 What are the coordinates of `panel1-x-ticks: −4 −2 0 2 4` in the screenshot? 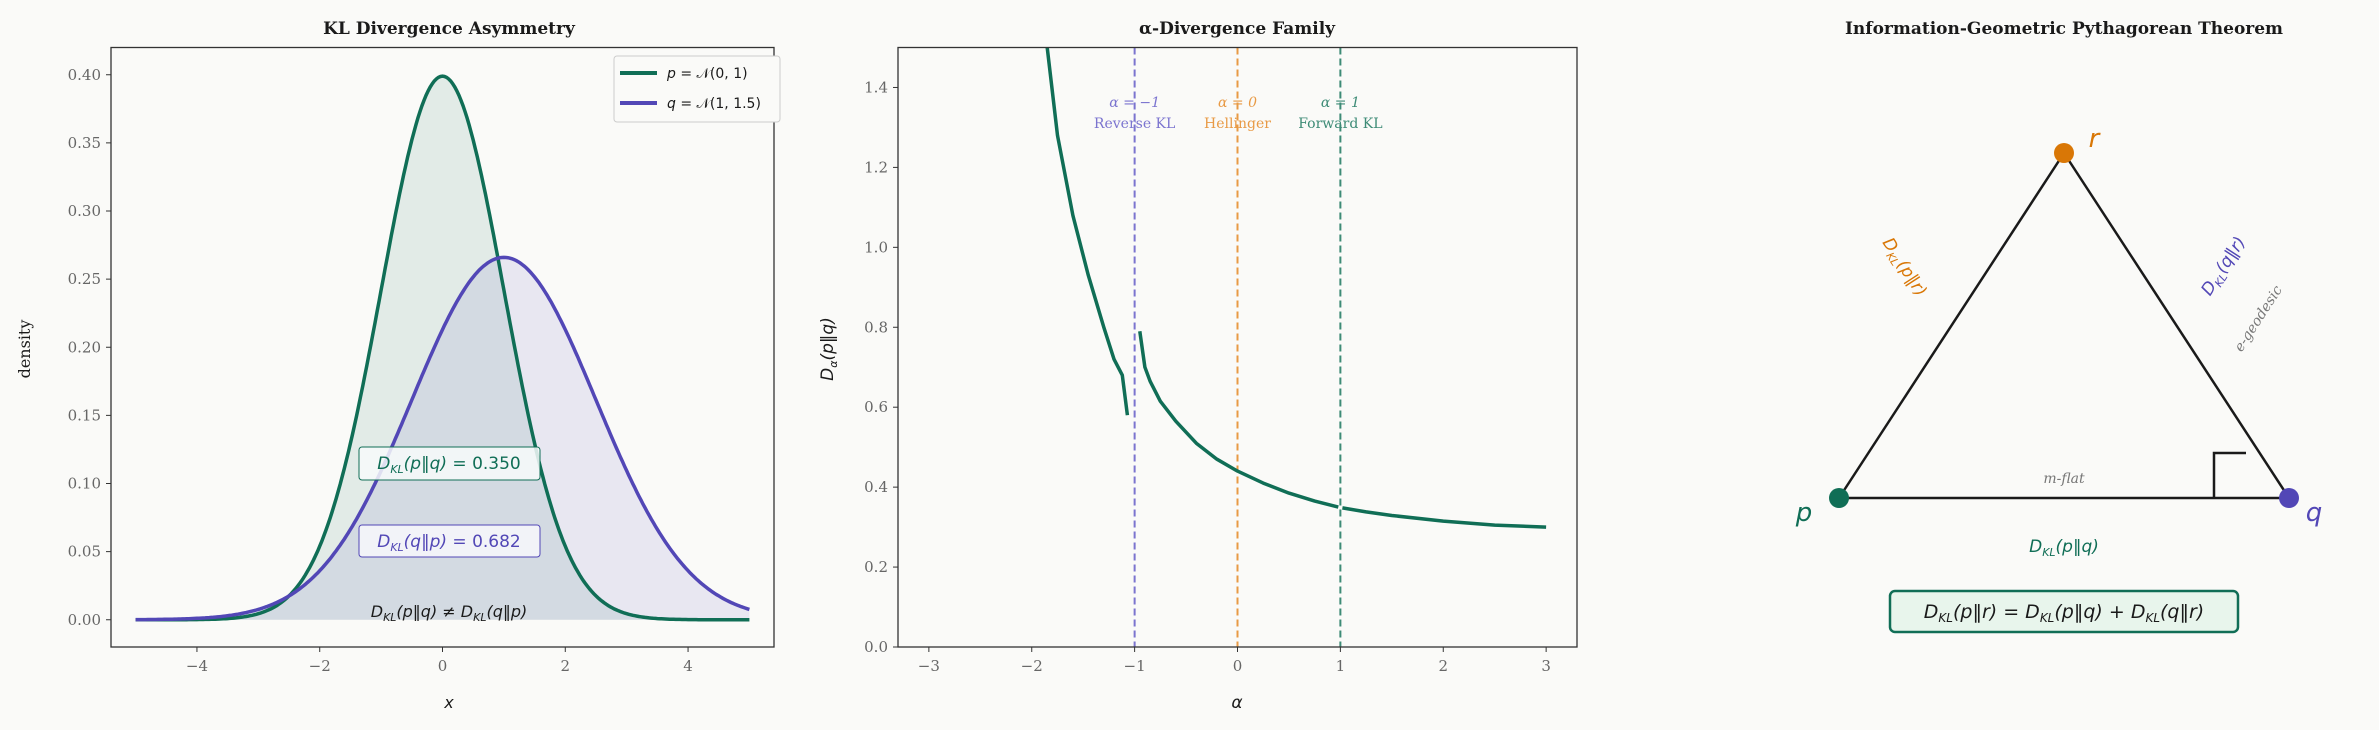 It's located at (439, 661).